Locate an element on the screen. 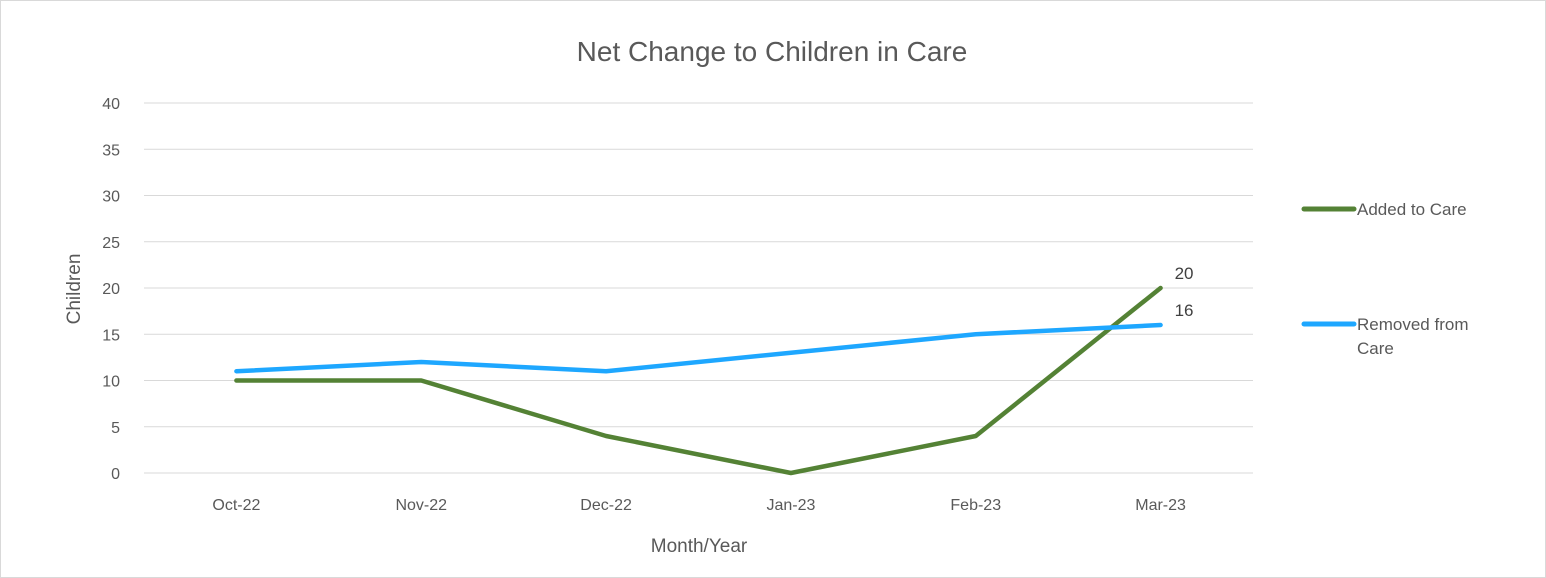  legend-label-removed-from-care: Removed from Care is located at coordinates (1412, 336).